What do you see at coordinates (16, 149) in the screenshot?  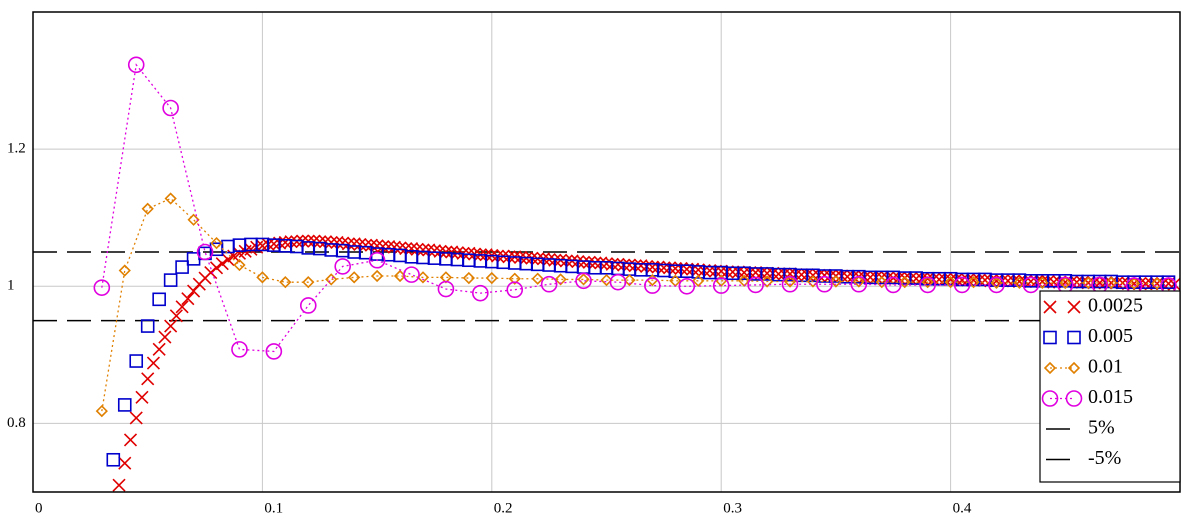 I see `y-tick-label: 1.2` at bounding box center [16, 149].